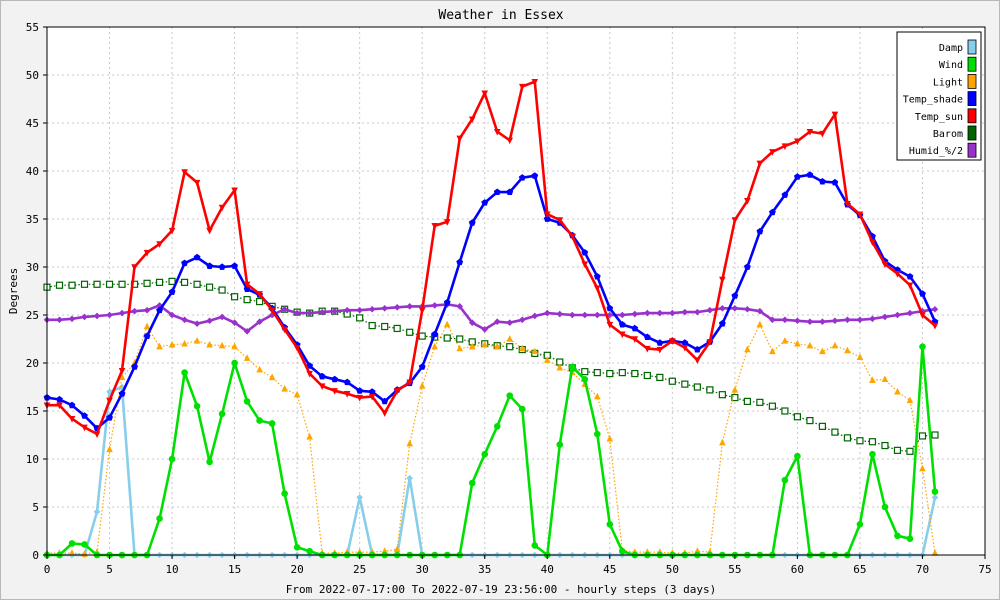  I want to click on y-tick-label: 55, so click(32, 27).